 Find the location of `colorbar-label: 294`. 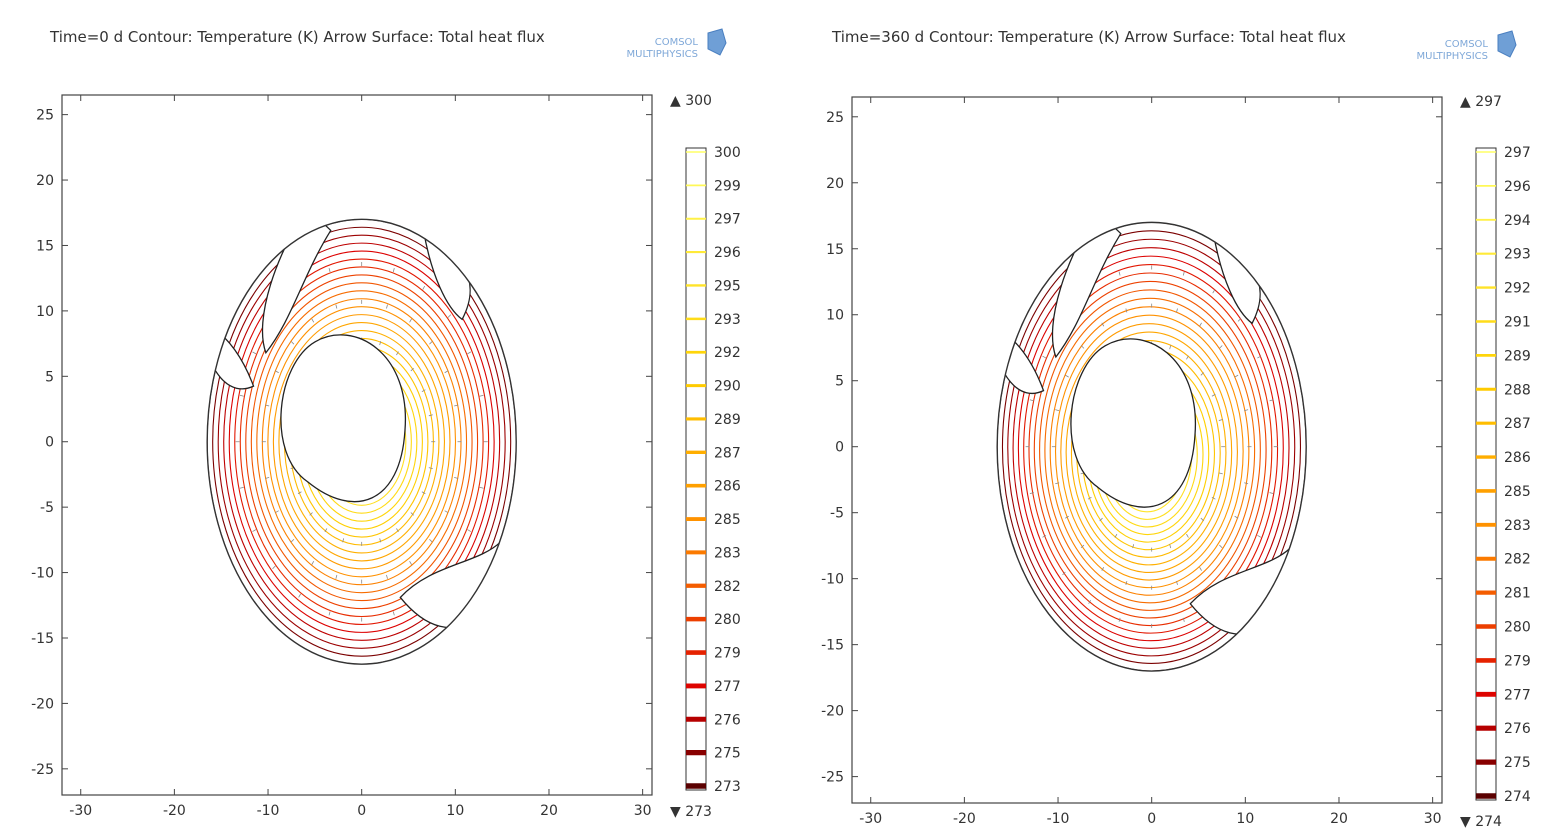

colorbar-label: 294 is located at coordinates (1517, 221).